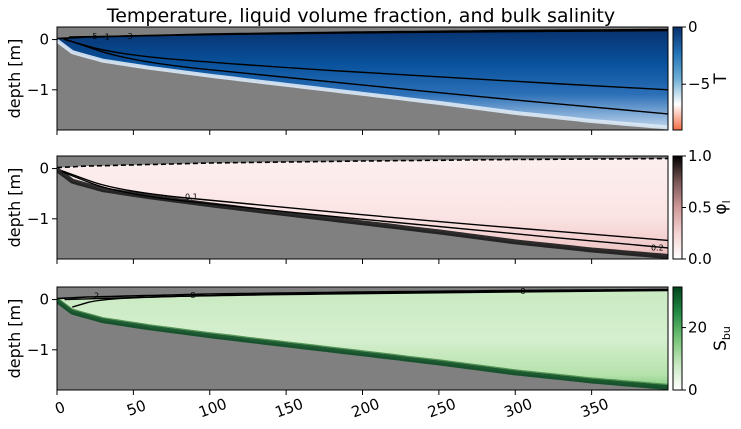 This screenshot has width=741, height=429. I want to click on colorbar-tick-label: 0.0, so click(700, 259).